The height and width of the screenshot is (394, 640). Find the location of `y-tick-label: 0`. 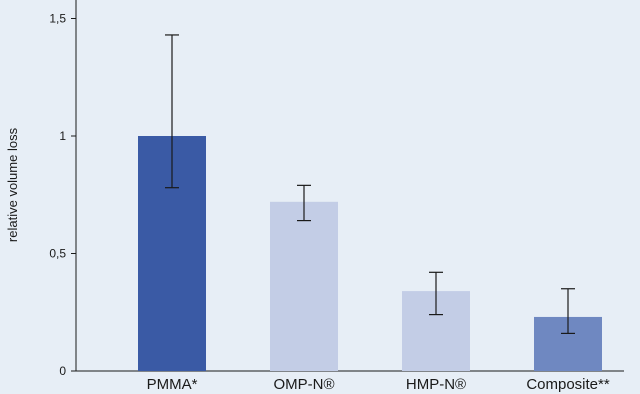

y-tick-label: 0 is located at coordinates (62, 371).